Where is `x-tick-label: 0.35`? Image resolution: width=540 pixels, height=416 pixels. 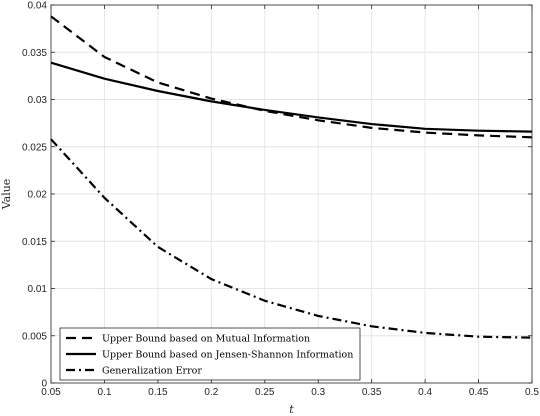 x-tick-label: 0.35 is located at coordinates (372, 392).